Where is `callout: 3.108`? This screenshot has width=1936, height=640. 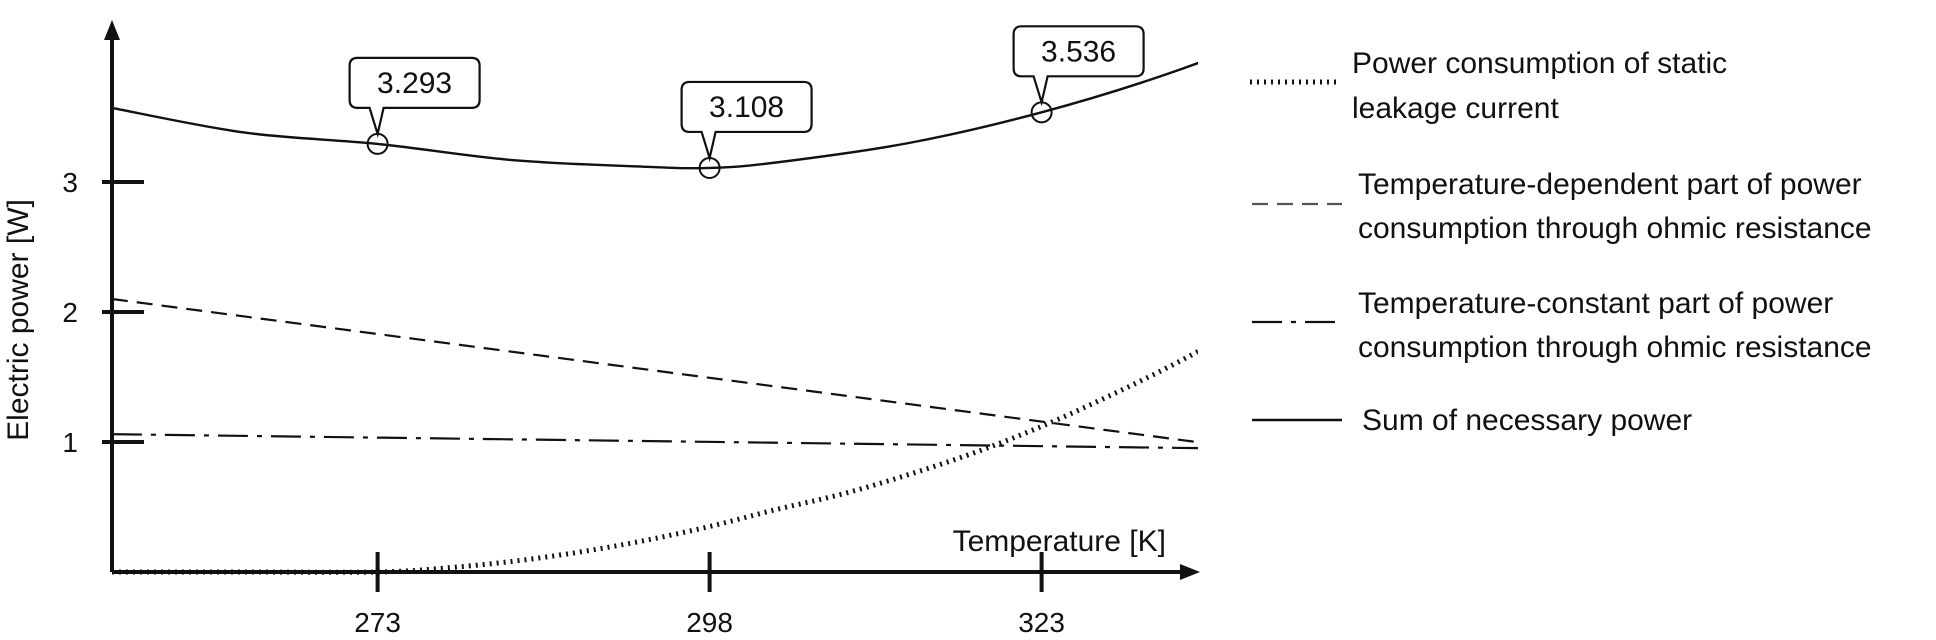 callout: 3.108 is located at coordinates (746, 129).